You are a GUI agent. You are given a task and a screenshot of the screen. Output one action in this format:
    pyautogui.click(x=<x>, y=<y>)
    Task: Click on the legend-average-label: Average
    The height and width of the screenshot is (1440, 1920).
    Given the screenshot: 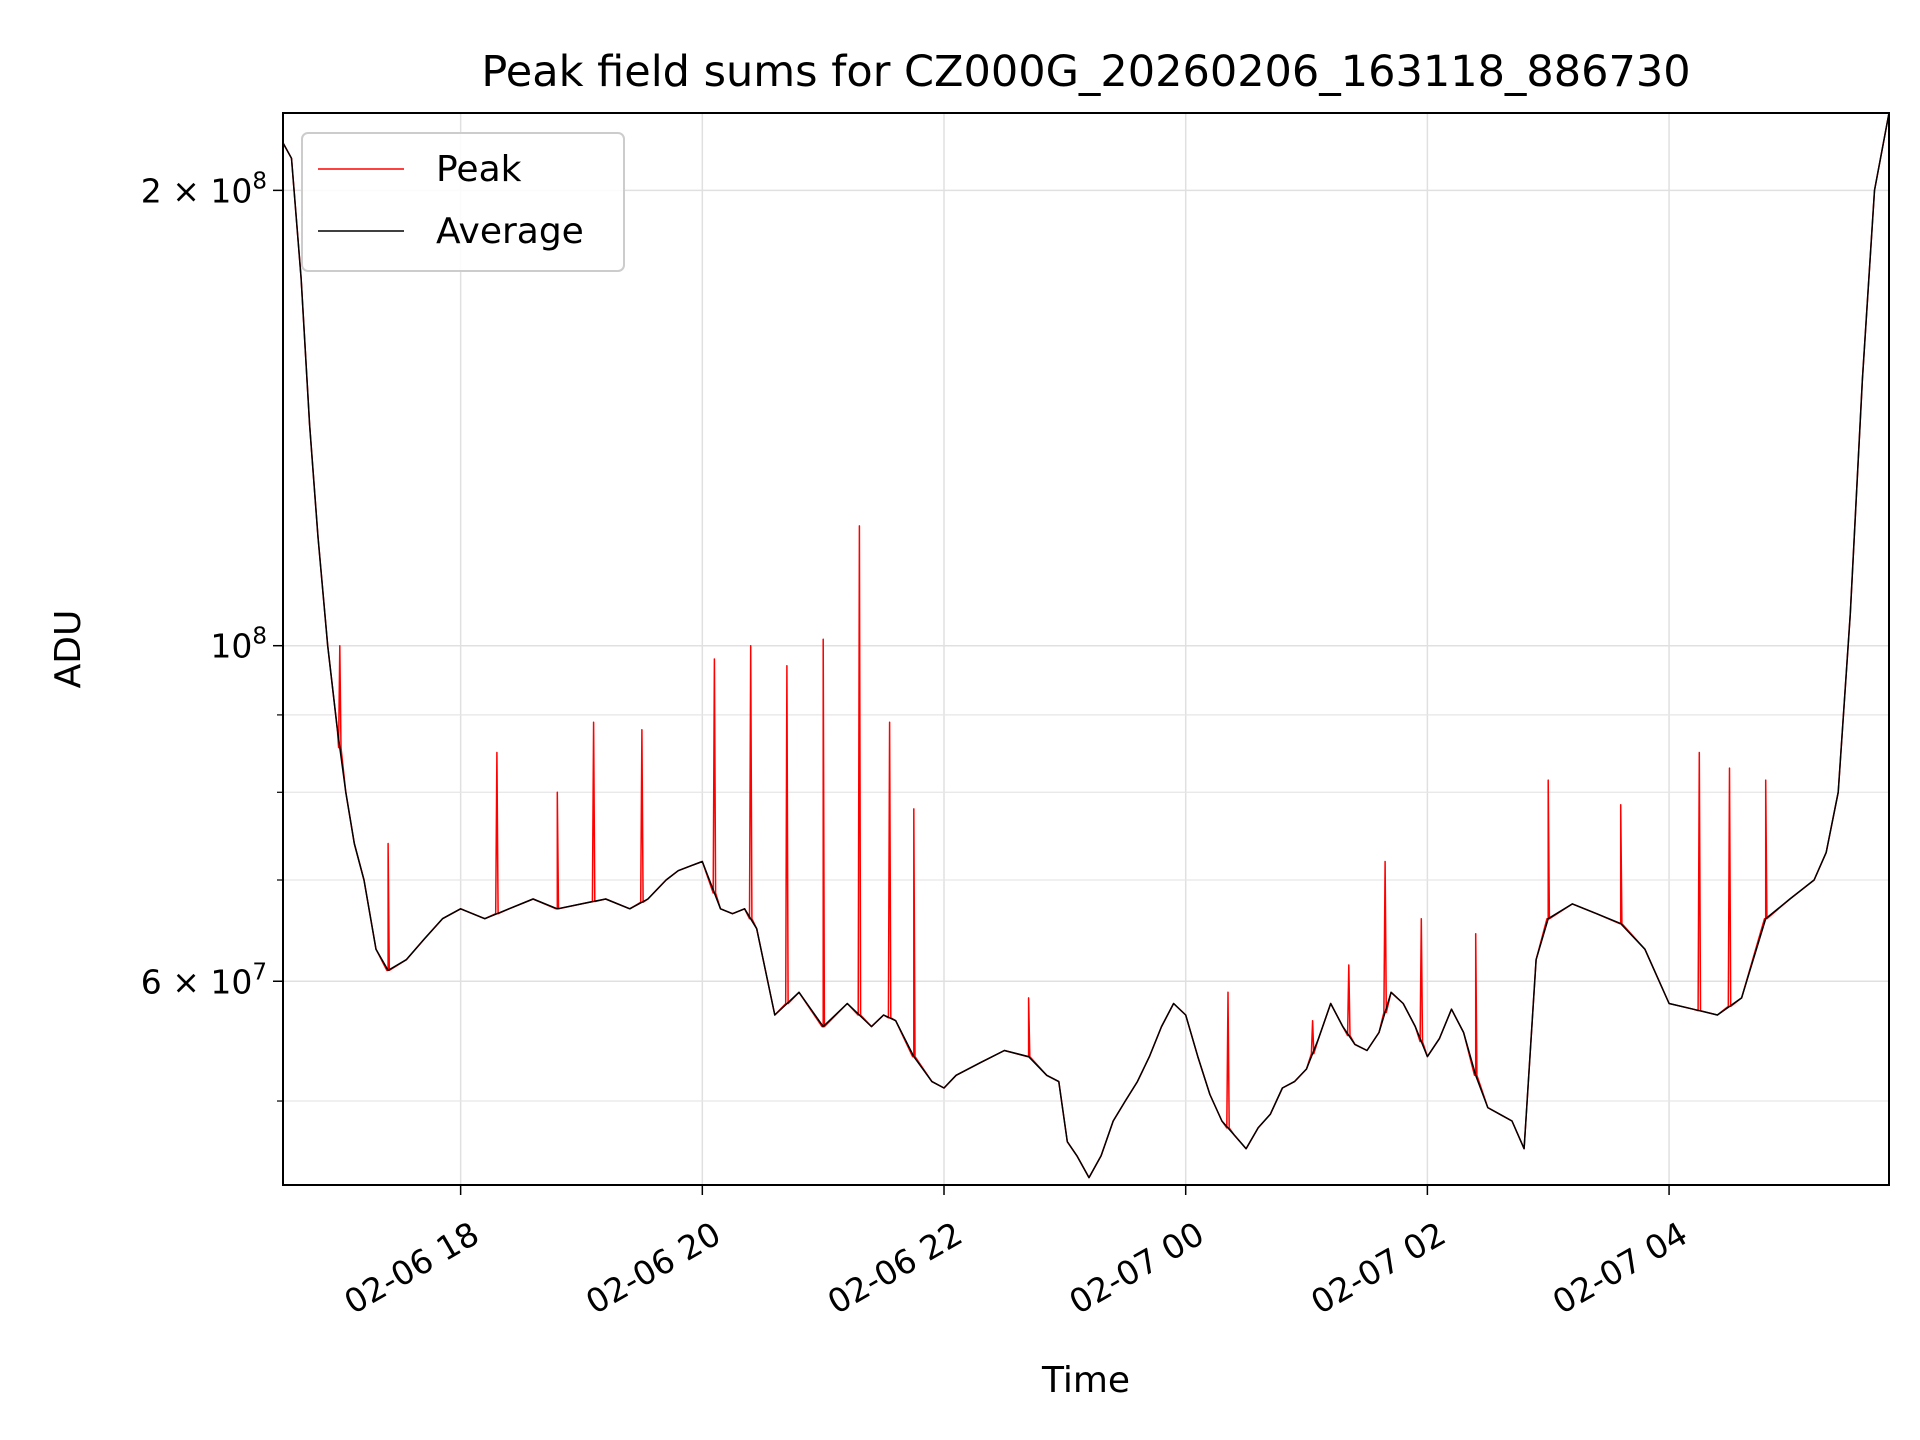 What is the action you would take?
    pyautogui.click(x=510, y=231)
    